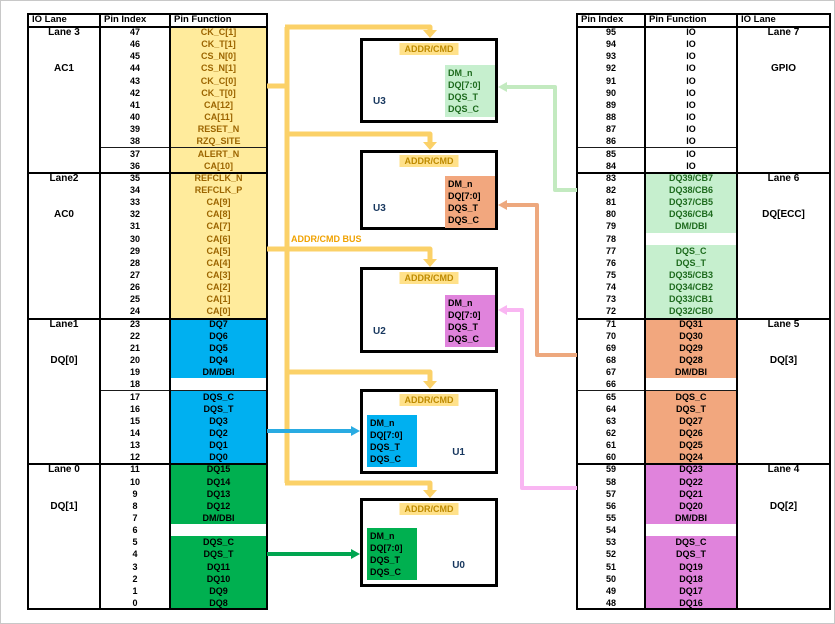 The width and height of the screenshot is (835, 624). Describe the element at coordinates (611, 130) in the screenshot. I see `pin-index-cell: 87` at that location.